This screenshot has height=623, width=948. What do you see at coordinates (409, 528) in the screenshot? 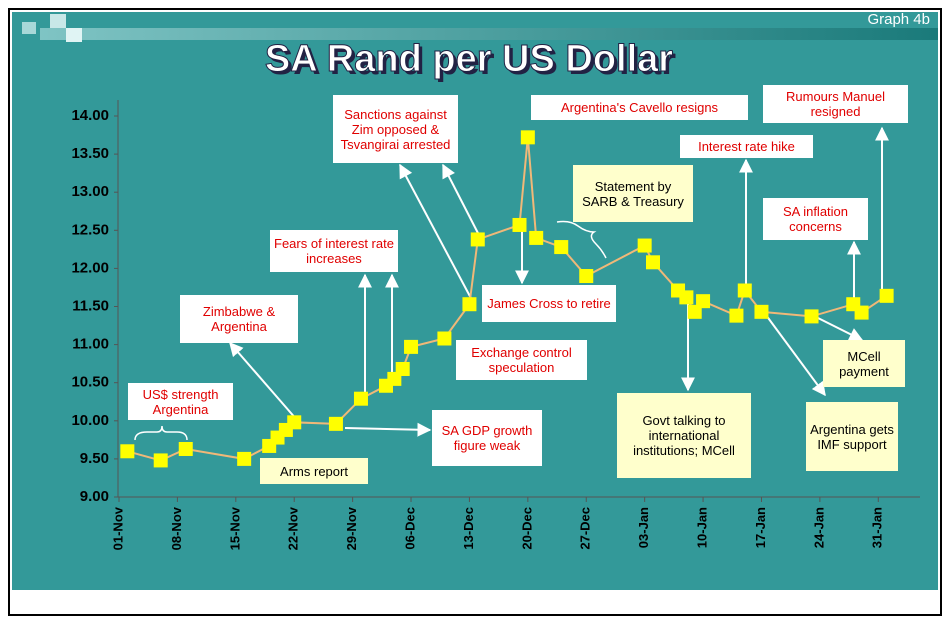
I see `x-tick-label: 06-Dec` at bounding box center [409, 528].